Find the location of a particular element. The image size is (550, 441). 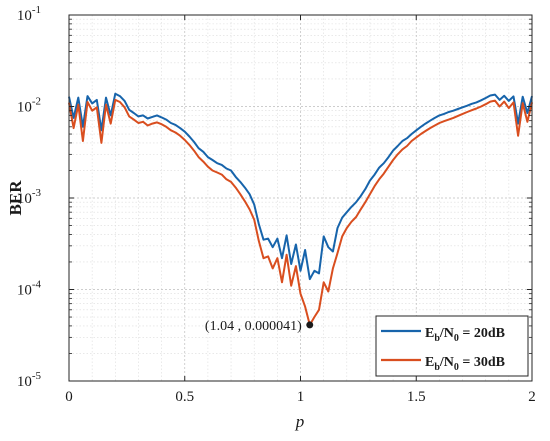

legend-label-30db-value: = 30dB is located at coordinates (482, 362).